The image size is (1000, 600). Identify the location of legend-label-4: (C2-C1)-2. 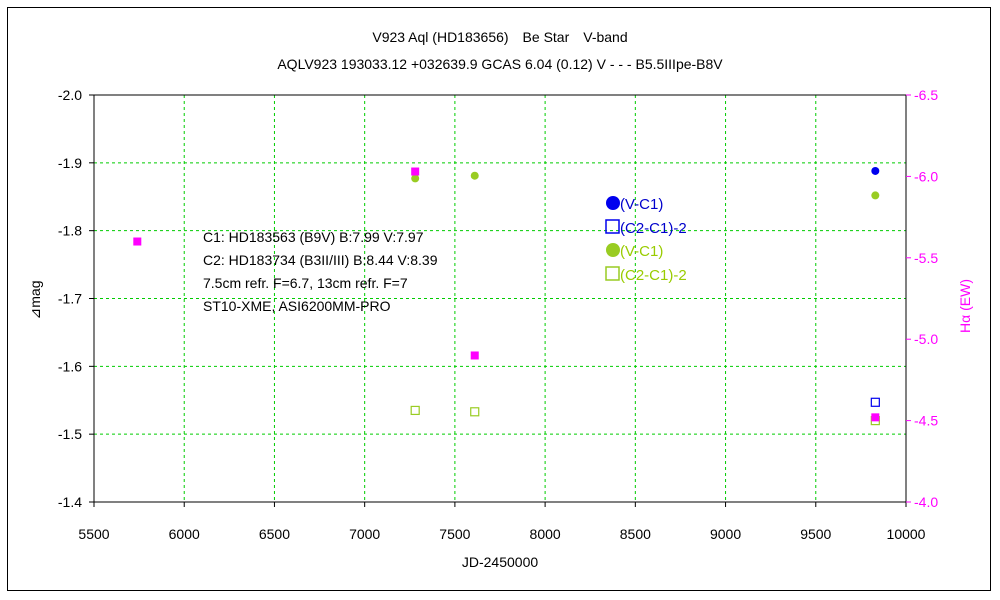
(653, 275).